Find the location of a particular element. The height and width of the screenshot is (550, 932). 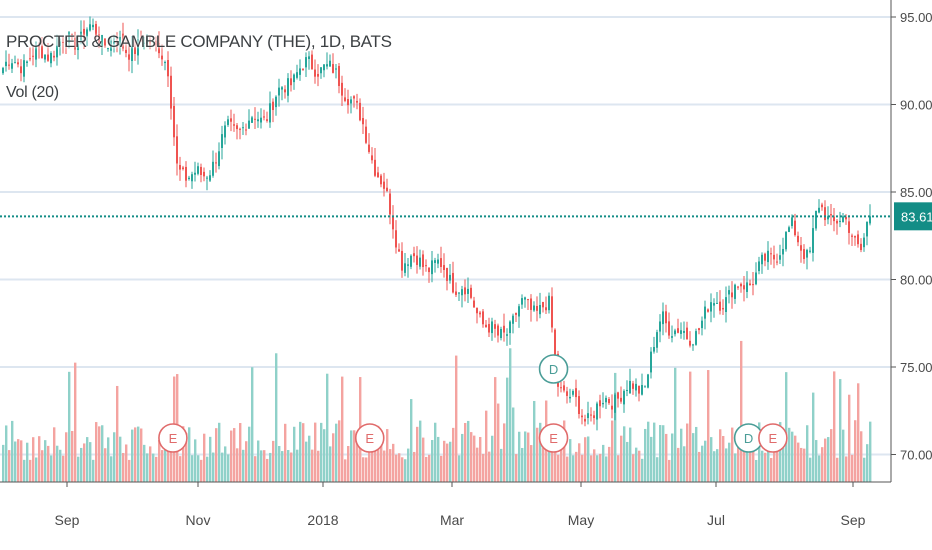

earnings-marker-5: E is located at coordinates (773, 438).